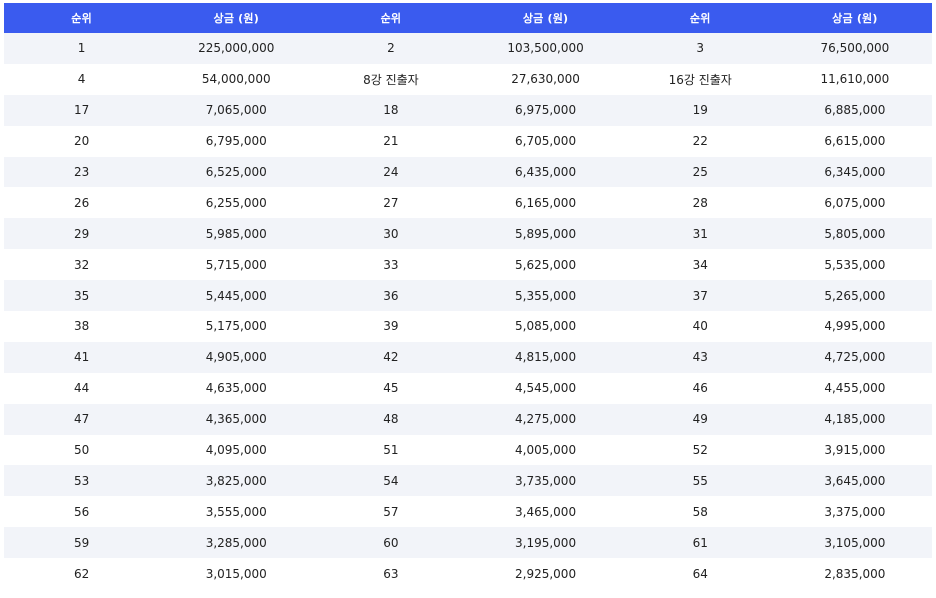 Image resolution: width=936 pixels, height=598 pixels. I want to click on table-row: 47 4,365,000 48 4,275,000 49 4,185,000, so click(468, 419).